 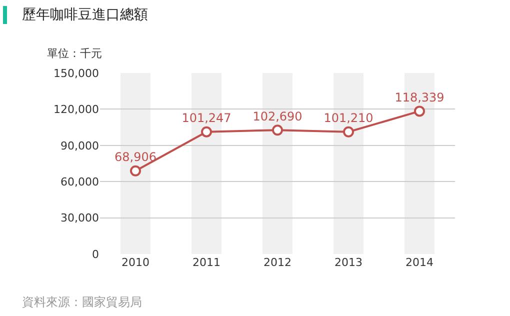 What do you see at coordinates (348, 262) in the screenshot?
I see `x-tick-label: 2013` at bounding box center [348, 262].